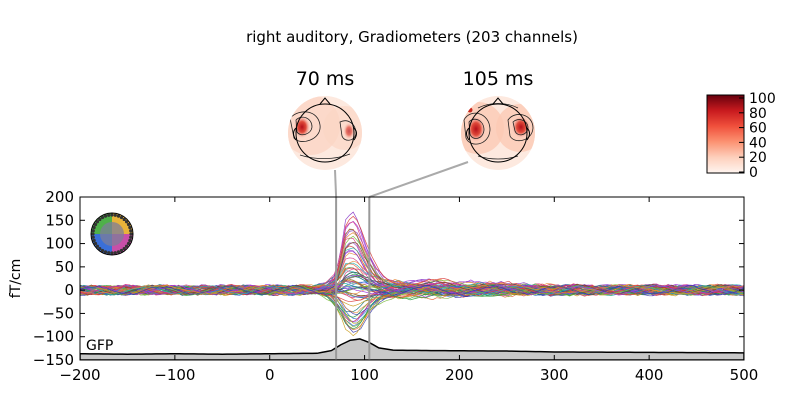 The height and width of the screenshot is (420, 800). Describe the element at coordinates (270, 375) in the screenshot. I see `x-tick-label: 0` at that location.